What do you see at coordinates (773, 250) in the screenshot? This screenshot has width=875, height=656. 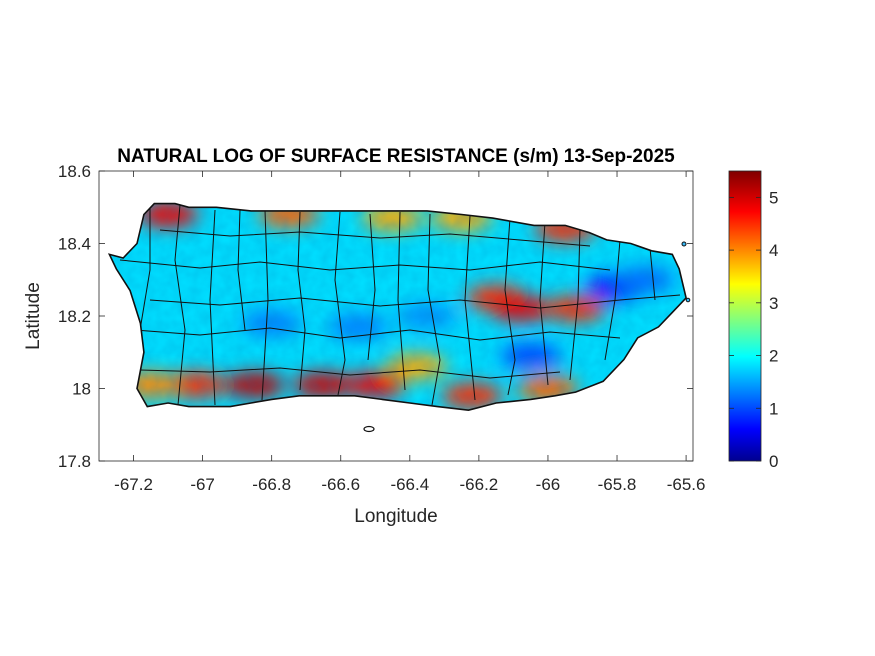 I see `colorbar-tick-label: 4` at bounding box center [773, 250].